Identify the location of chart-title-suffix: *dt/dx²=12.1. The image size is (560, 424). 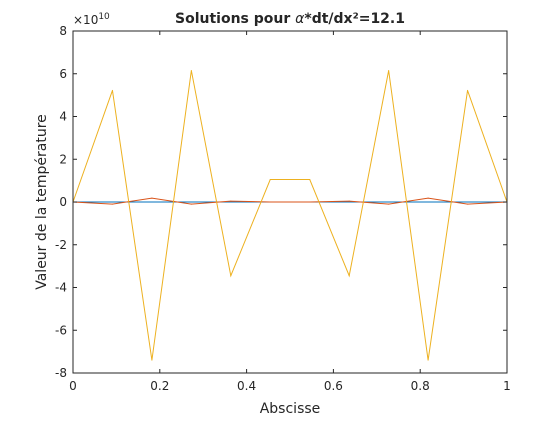
(354, 19).